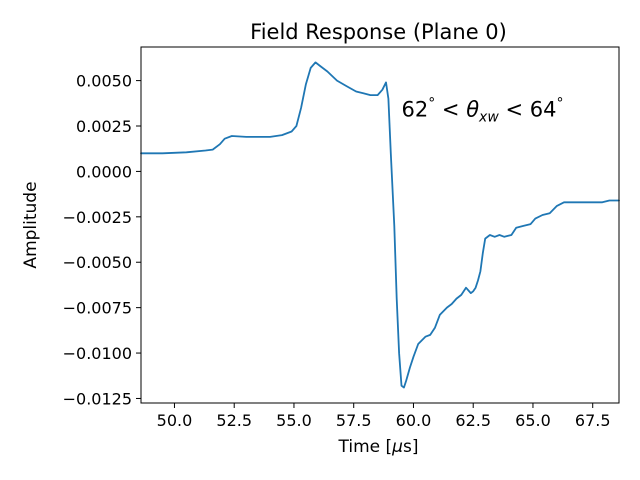 The width and height of the screenshot is (640, 480). I want to click on x-tick-label: 57.5, so click(354, 420).